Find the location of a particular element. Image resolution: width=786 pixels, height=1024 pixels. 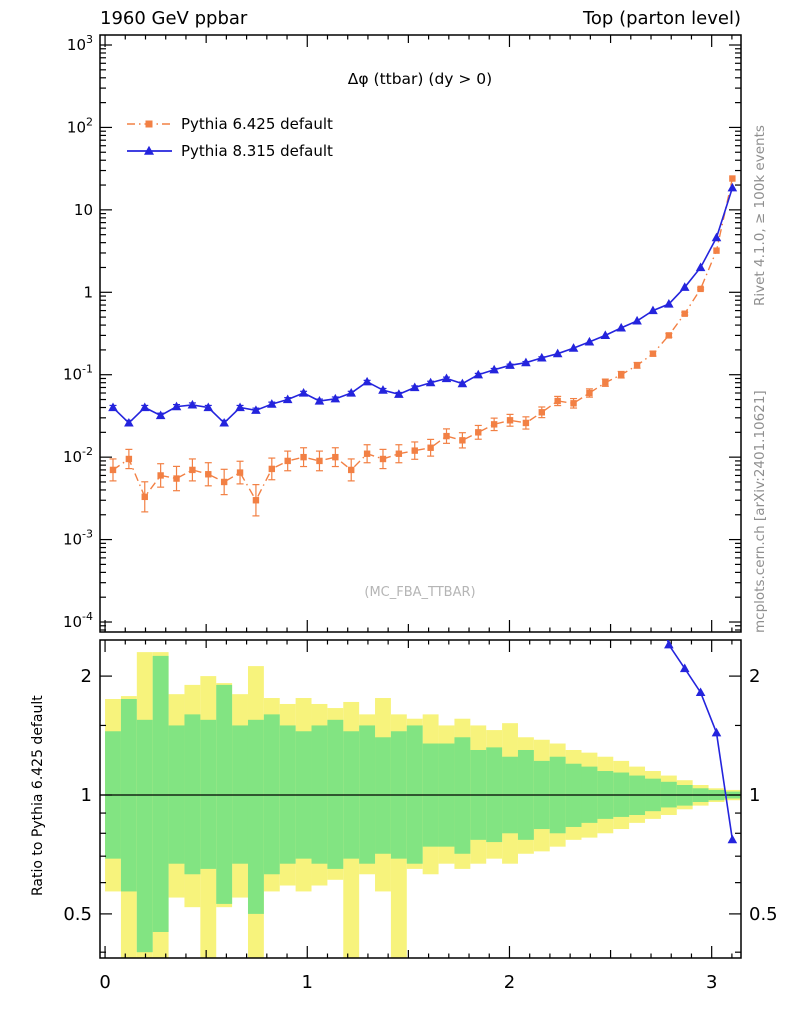

y-tick-label: 10 is located at coordinates (83, 210).